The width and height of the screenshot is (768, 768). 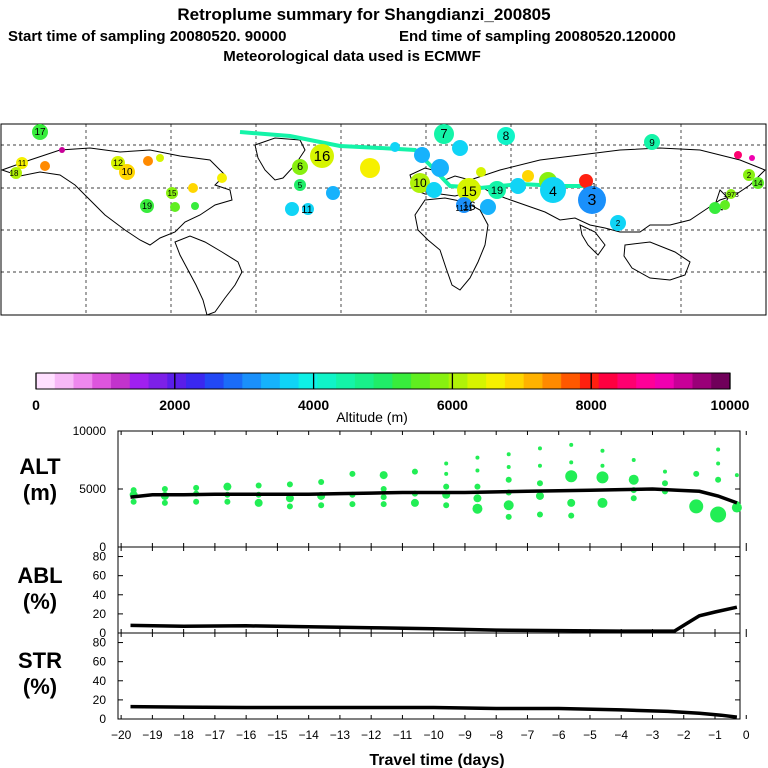 I want to click on x-tick-label: −4, so click(x=621, y=735).